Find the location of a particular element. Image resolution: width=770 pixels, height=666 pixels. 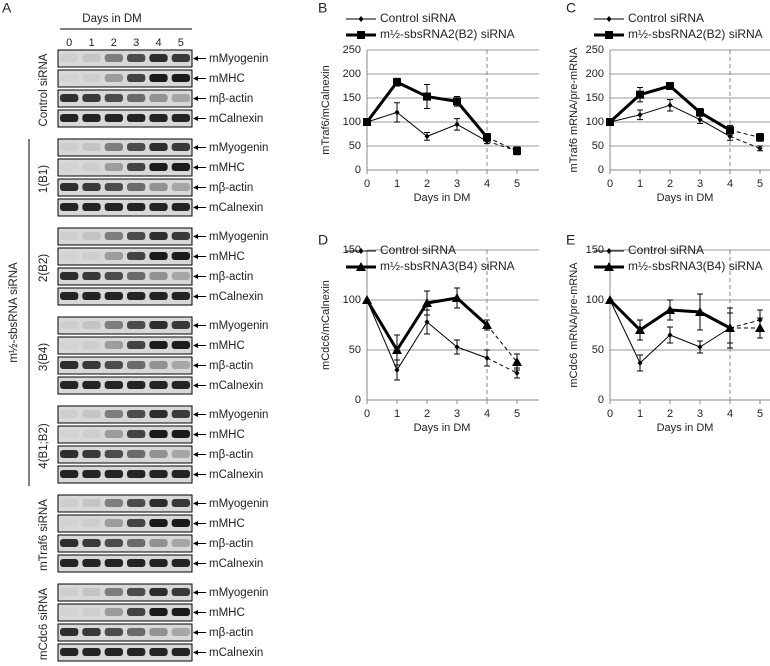

lane-label: 2 is located at coordinates (114, 43).